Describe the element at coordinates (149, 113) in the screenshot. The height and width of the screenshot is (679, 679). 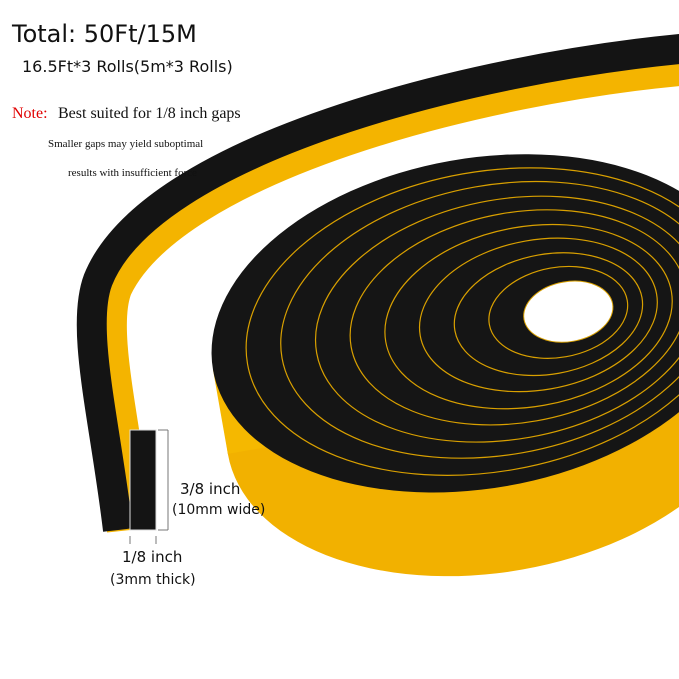
I see `note-text: Best suited for 1/8 inch gaps` at that location.